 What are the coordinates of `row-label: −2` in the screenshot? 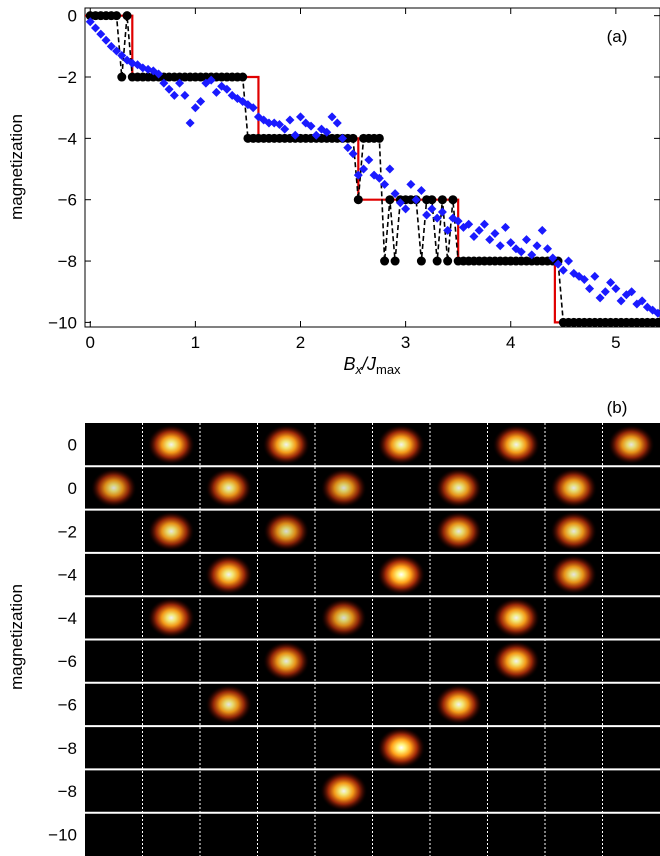 It's located at (67, 531).